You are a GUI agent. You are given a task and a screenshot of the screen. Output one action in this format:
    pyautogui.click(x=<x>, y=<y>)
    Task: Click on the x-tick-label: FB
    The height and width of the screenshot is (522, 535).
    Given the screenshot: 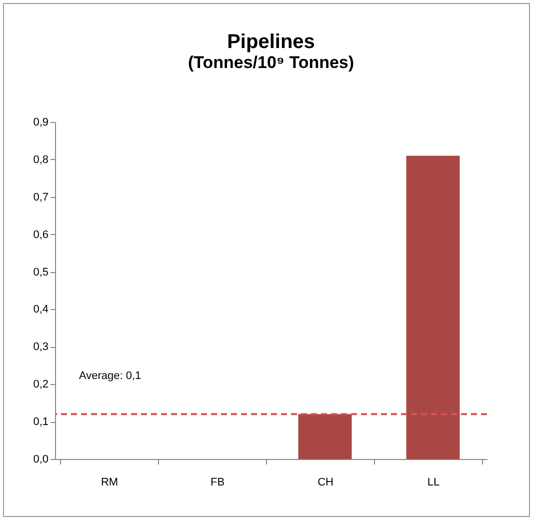 What is the action you would take?
    pyautogui.click(x=217, y=482)
    